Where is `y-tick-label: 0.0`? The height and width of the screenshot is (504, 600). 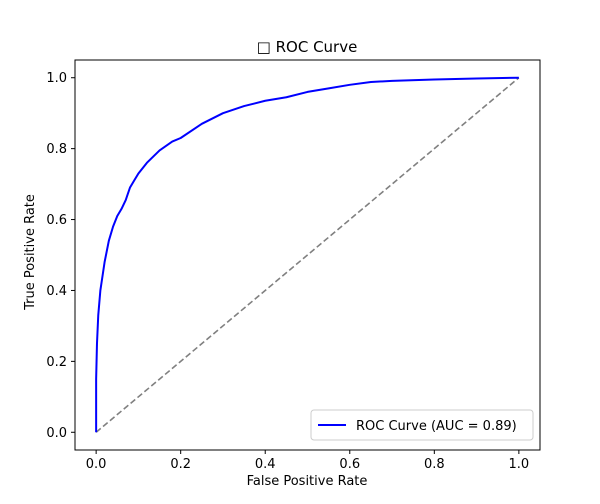 y-tick-label: 0.0 is located at coordinates (56, 433).